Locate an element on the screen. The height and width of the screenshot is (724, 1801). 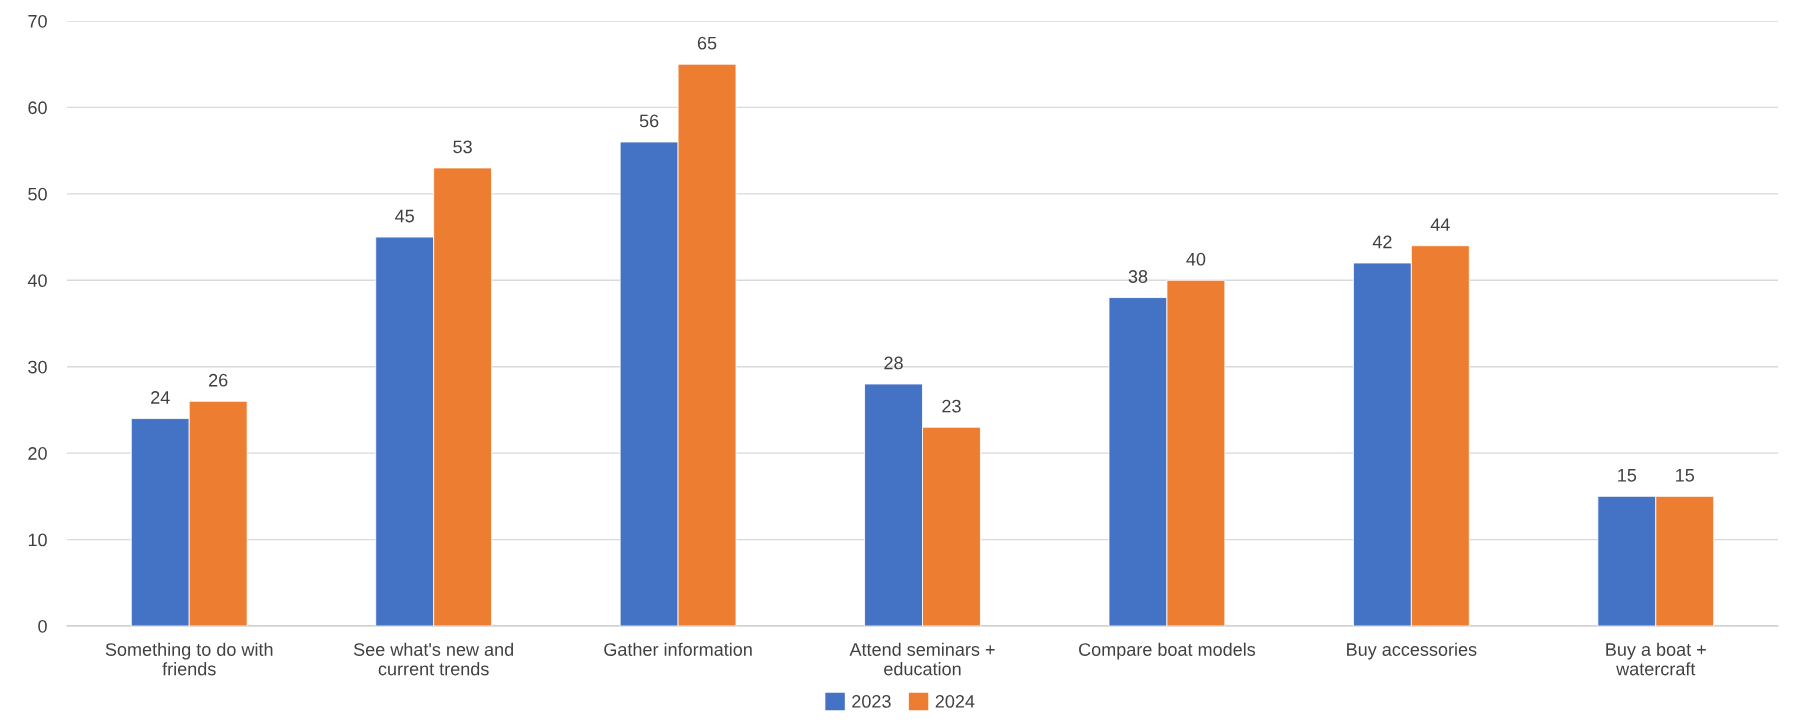
data-label: 65 is located at coordinates (707, 43).